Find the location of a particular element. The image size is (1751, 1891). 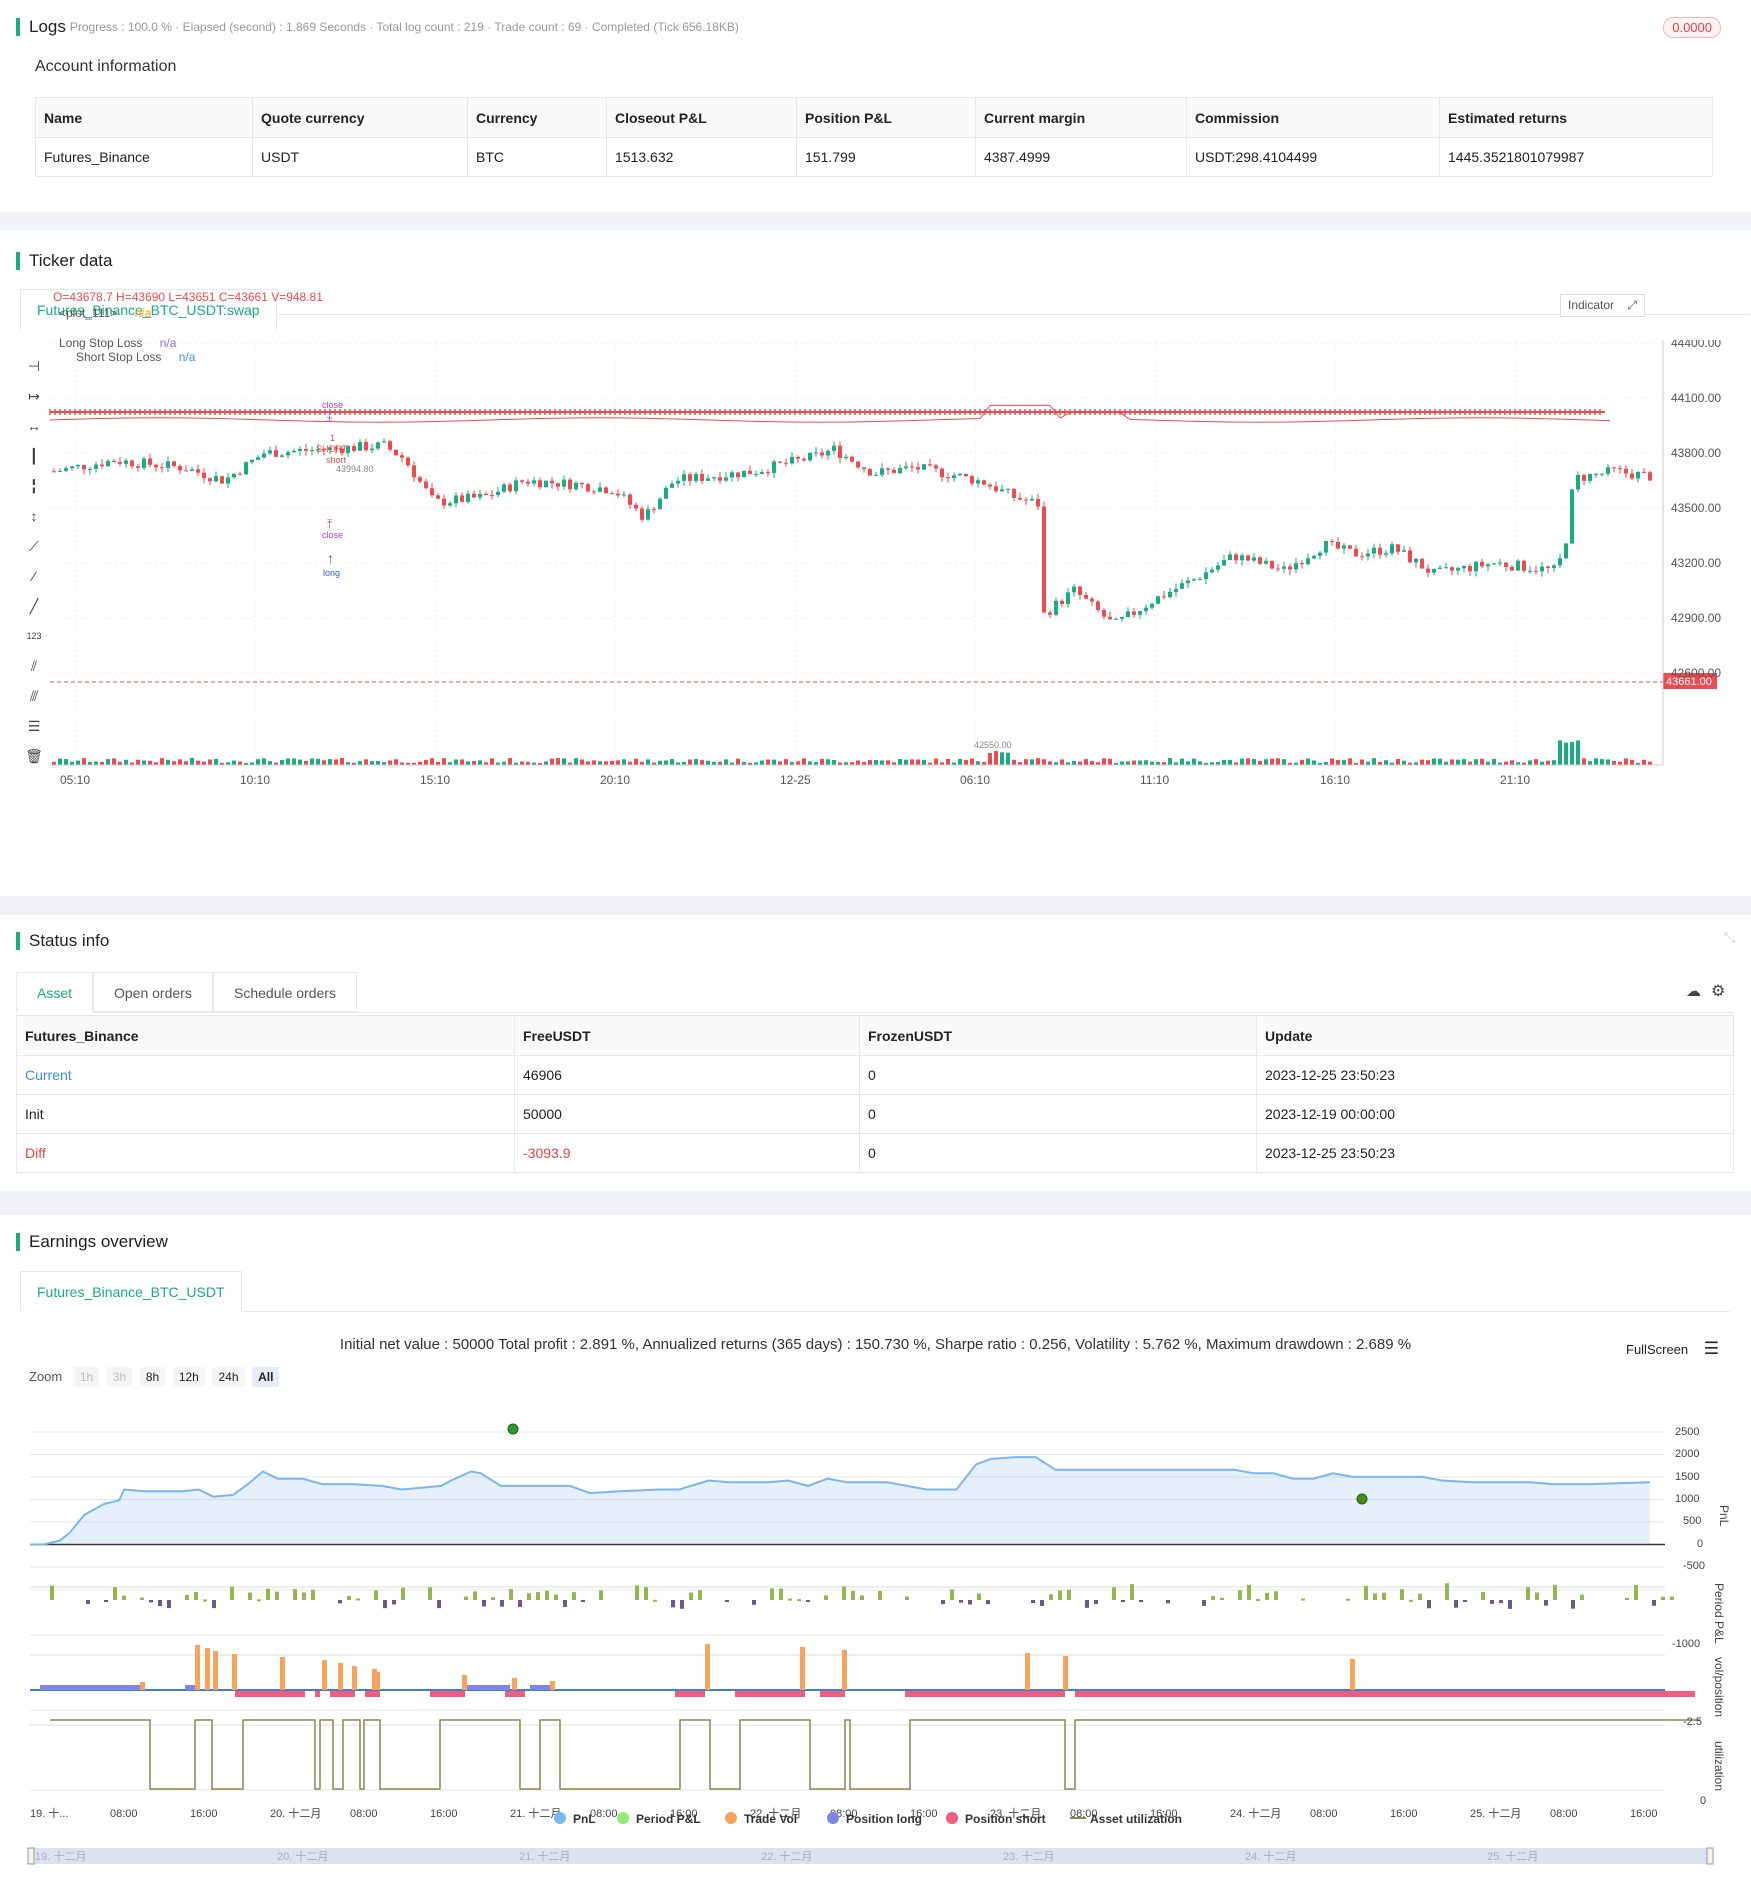

cloud-download-icon: ☁ is located at coordinates (1693, 991).